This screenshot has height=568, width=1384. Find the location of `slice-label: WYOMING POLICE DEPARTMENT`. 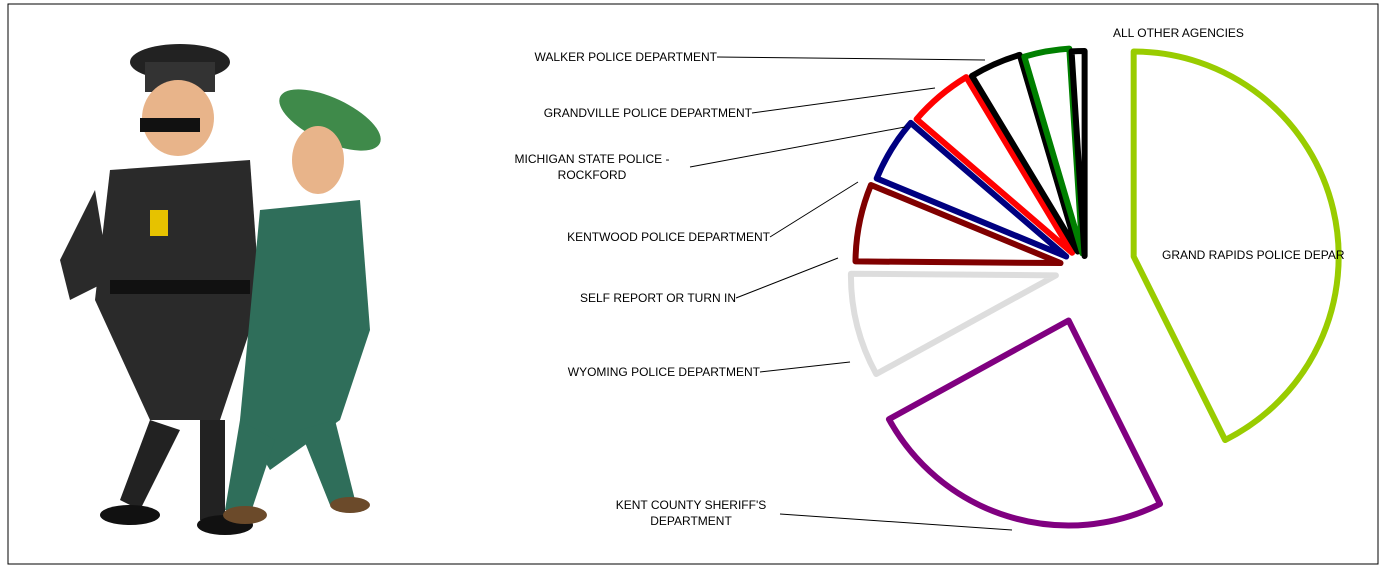

slice-label: WYOMING POLICE DEPARTMENT is located at coordinates (663, 372).